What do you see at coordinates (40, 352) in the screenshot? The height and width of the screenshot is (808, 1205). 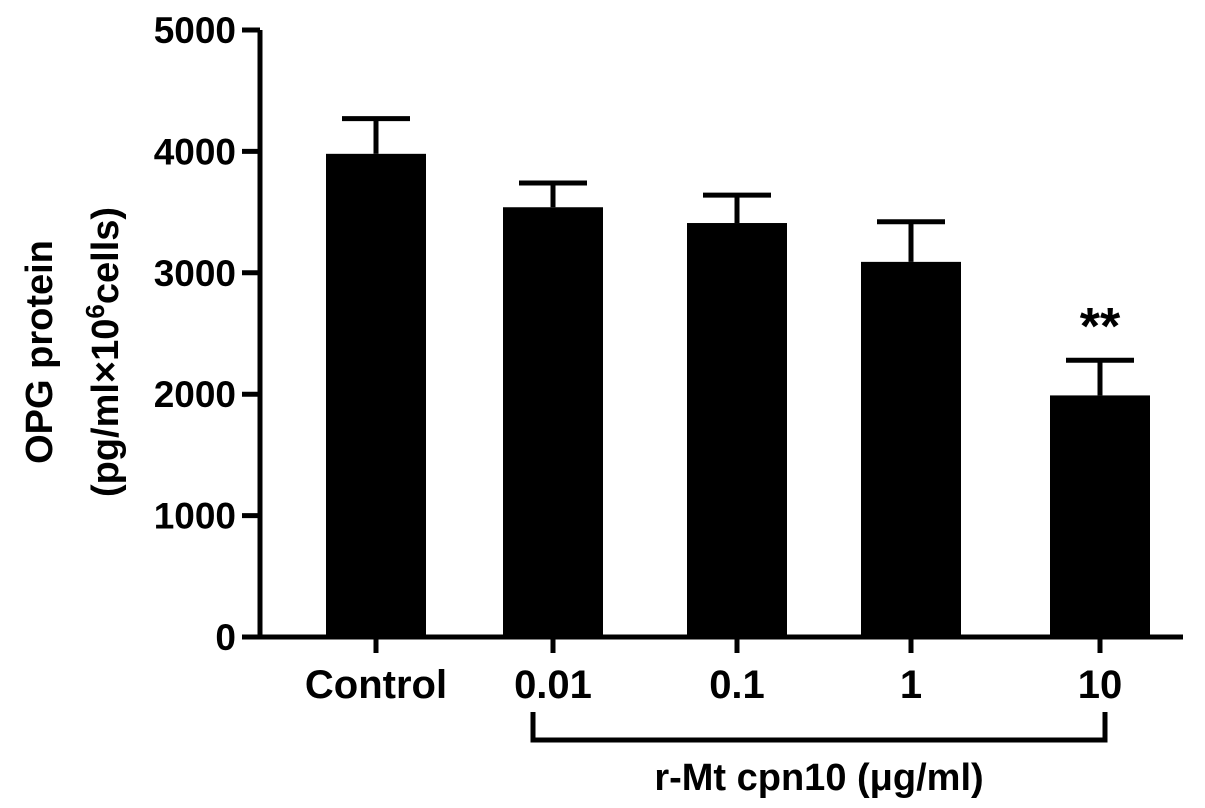 I see `y-axis-title-line1: OPG protein` at bounding box center [40, 352].